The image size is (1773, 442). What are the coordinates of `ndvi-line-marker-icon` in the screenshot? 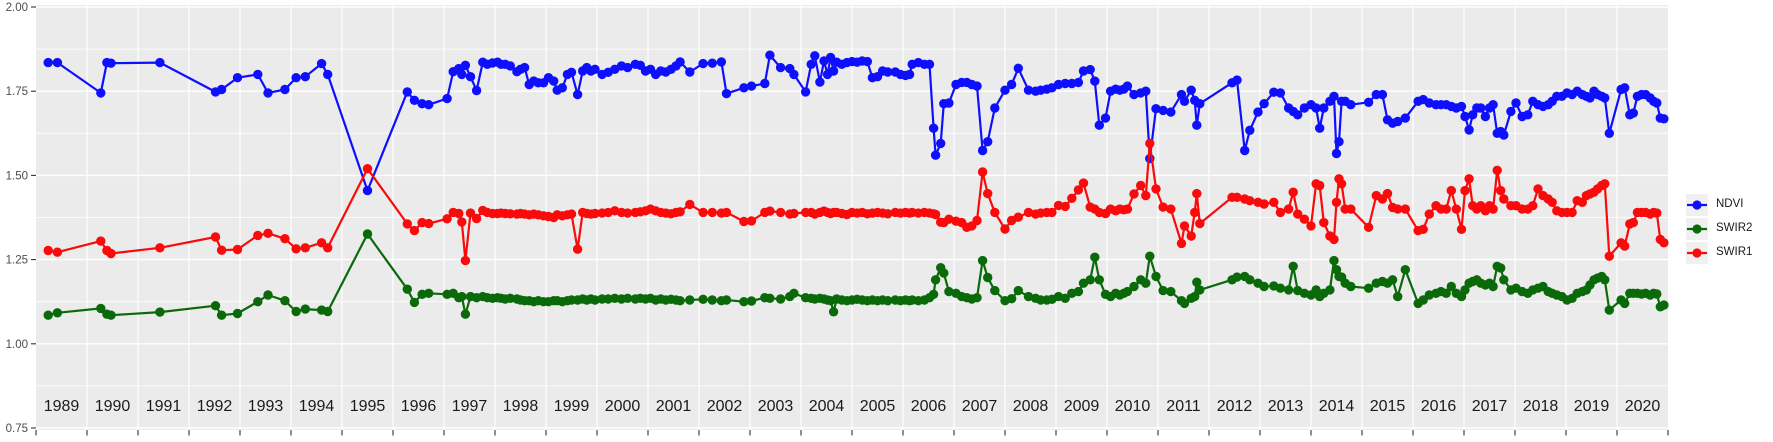 It's located at (1697, 205).